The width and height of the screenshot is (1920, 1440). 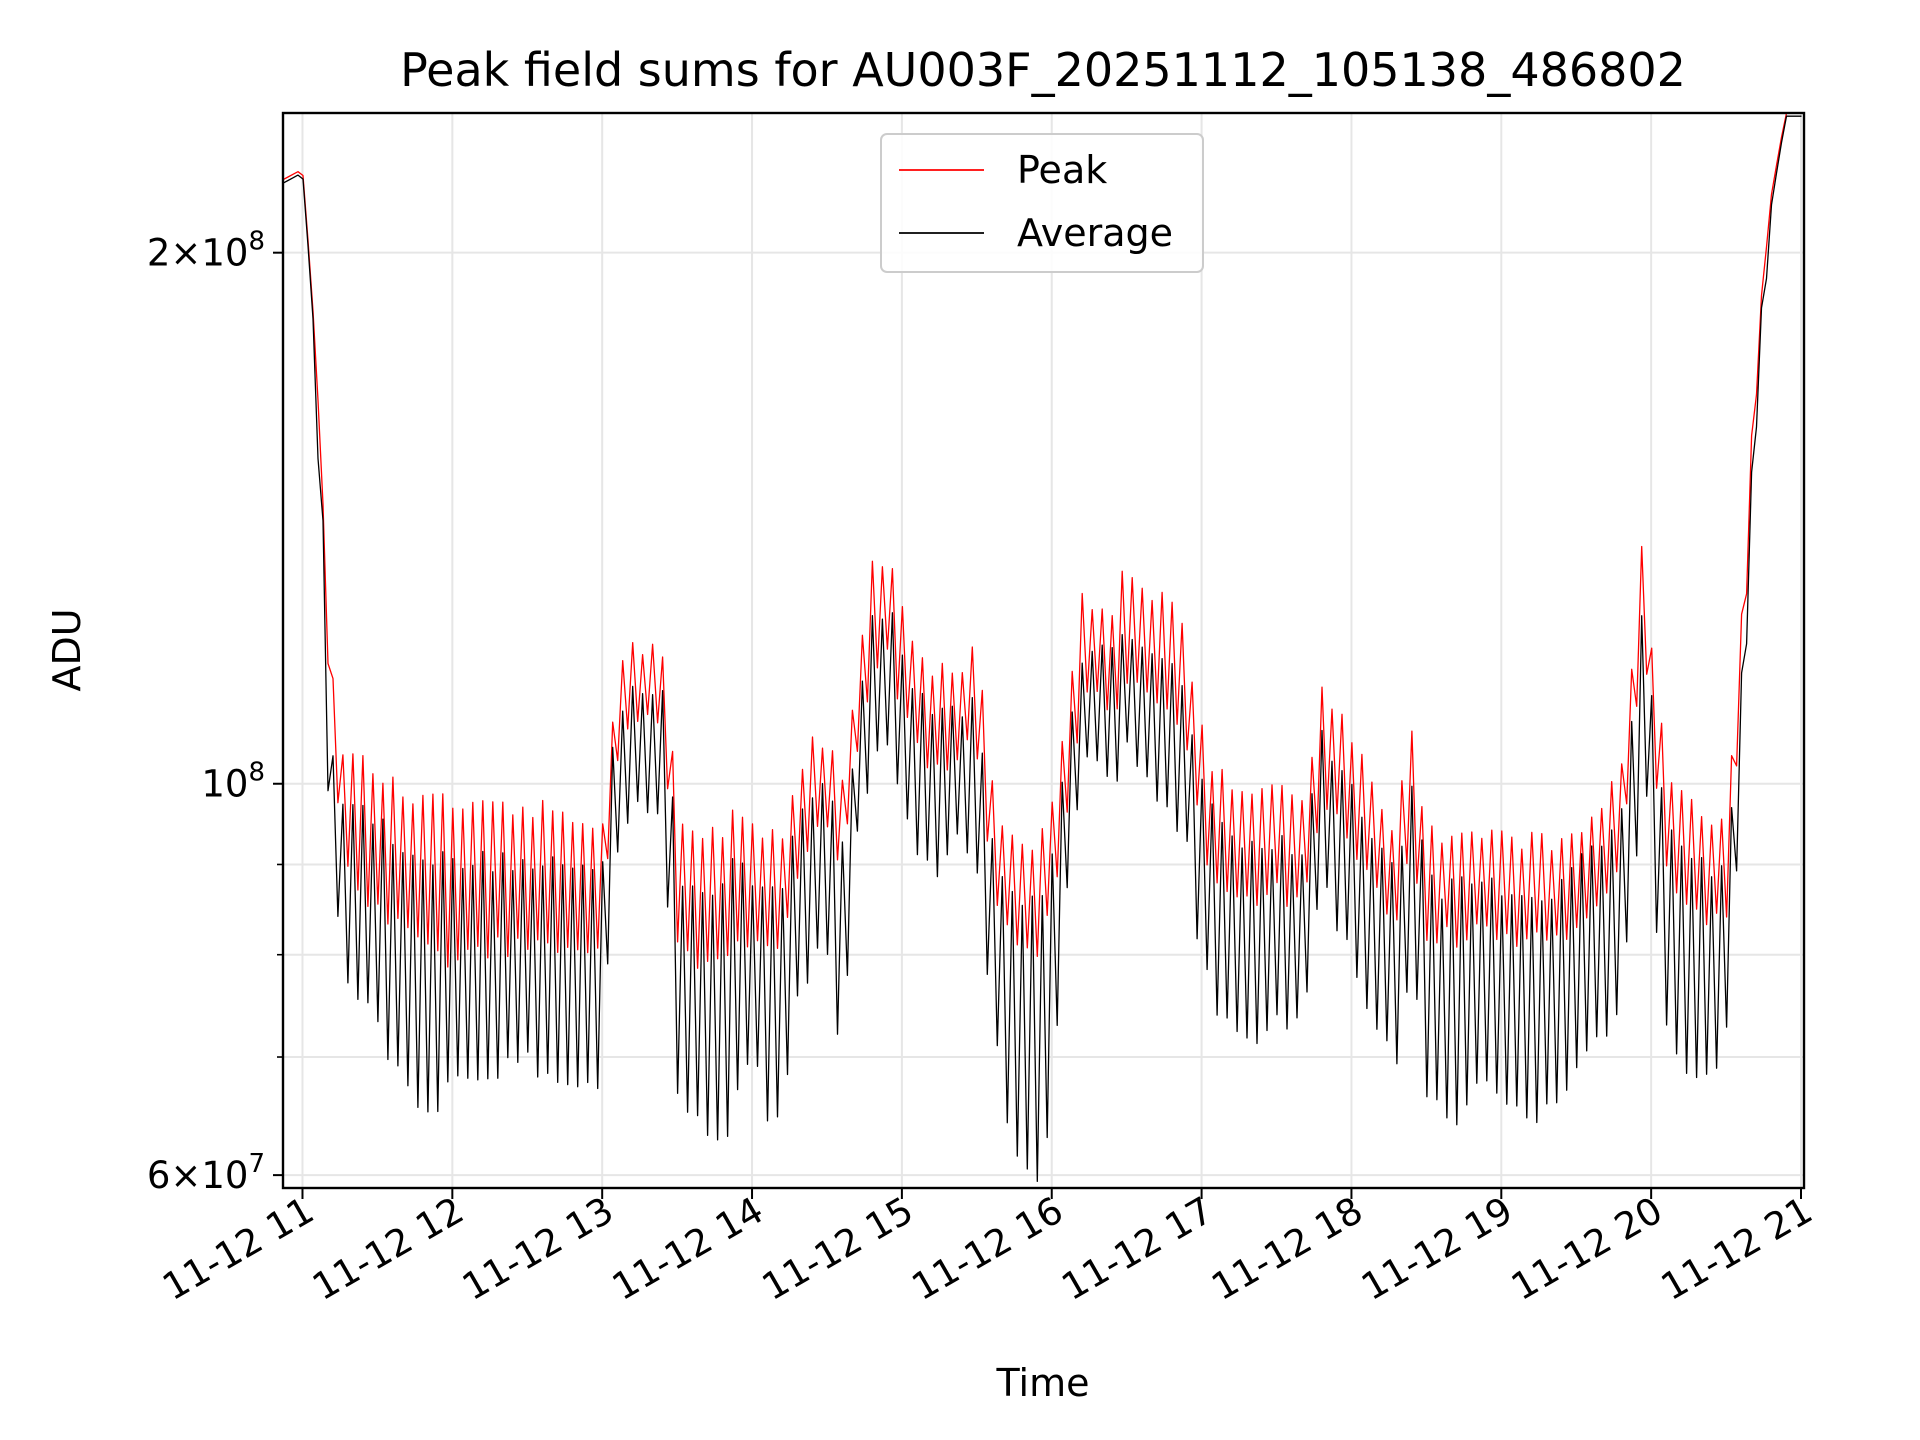 I want to click on legend-average-label: Average, so click(x=1095, y=233).